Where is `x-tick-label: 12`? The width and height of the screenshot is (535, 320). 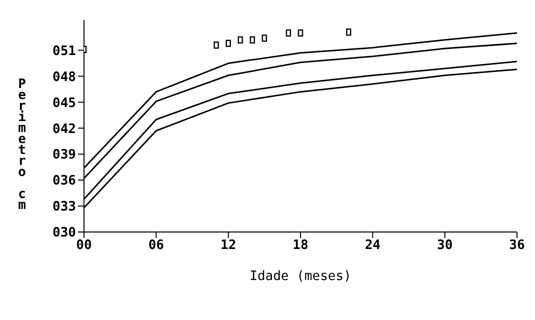 x-tick-label: 12 is located at coordinates (228, 246).